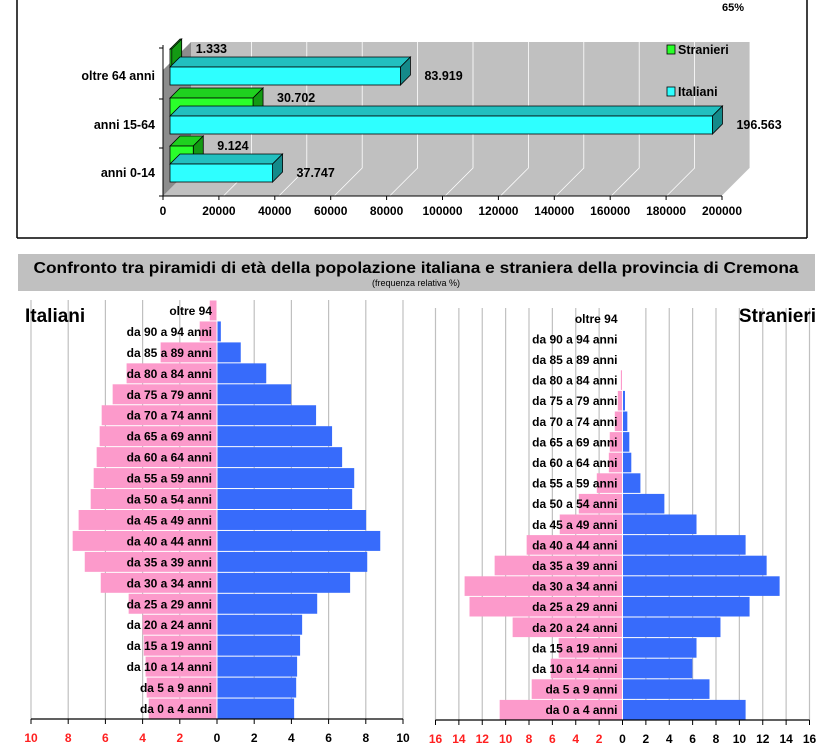  I want to click on category-label: anni 0-14, so click(128, 173).